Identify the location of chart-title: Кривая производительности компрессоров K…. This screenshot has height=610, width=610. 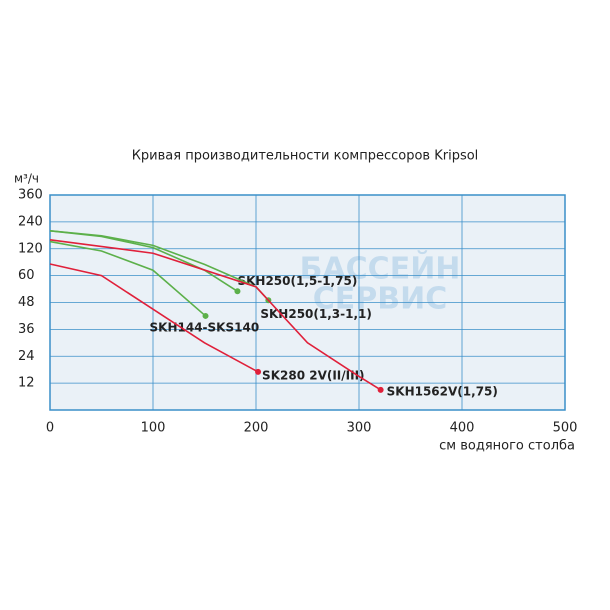
(305, 156).